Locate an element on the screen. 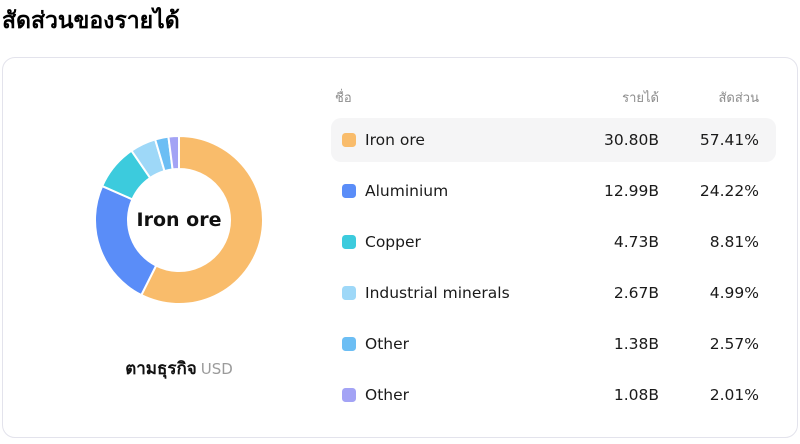  aluminium-color-swatch is located at coordinates (349, 191).